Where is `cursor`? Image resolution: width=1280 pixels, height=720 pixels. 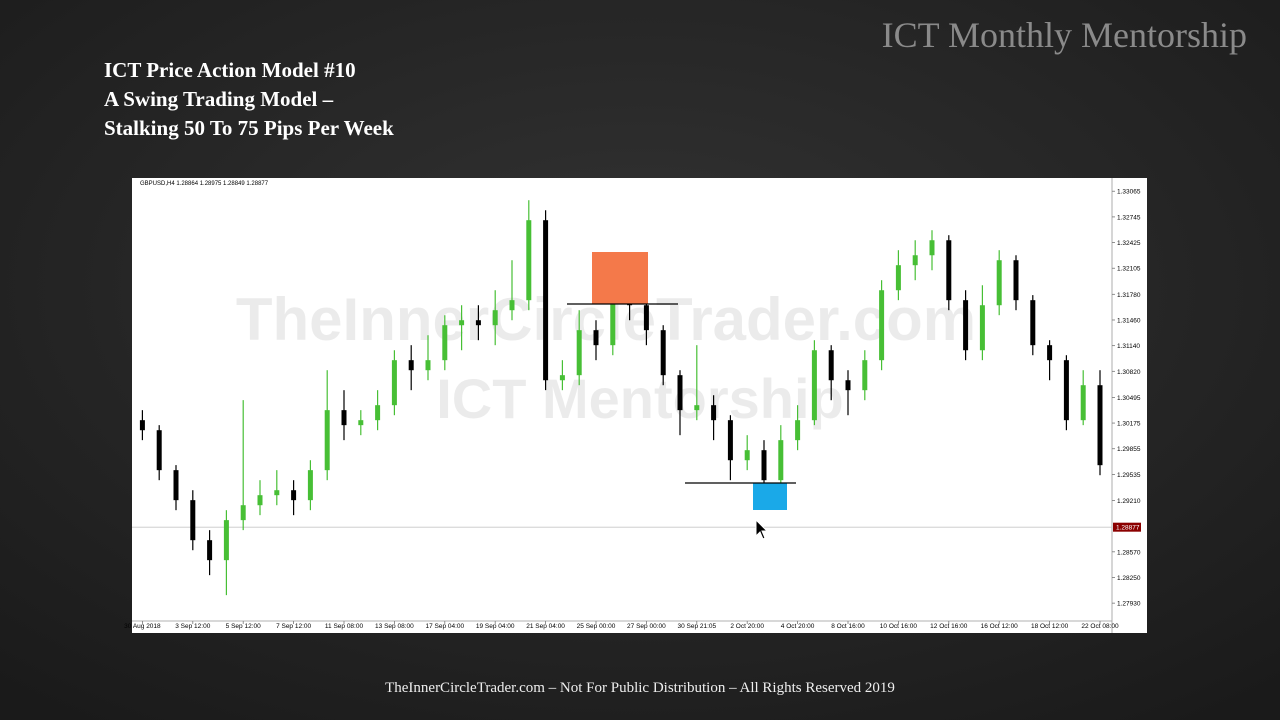
cursor is located at coordinates (762, 529).